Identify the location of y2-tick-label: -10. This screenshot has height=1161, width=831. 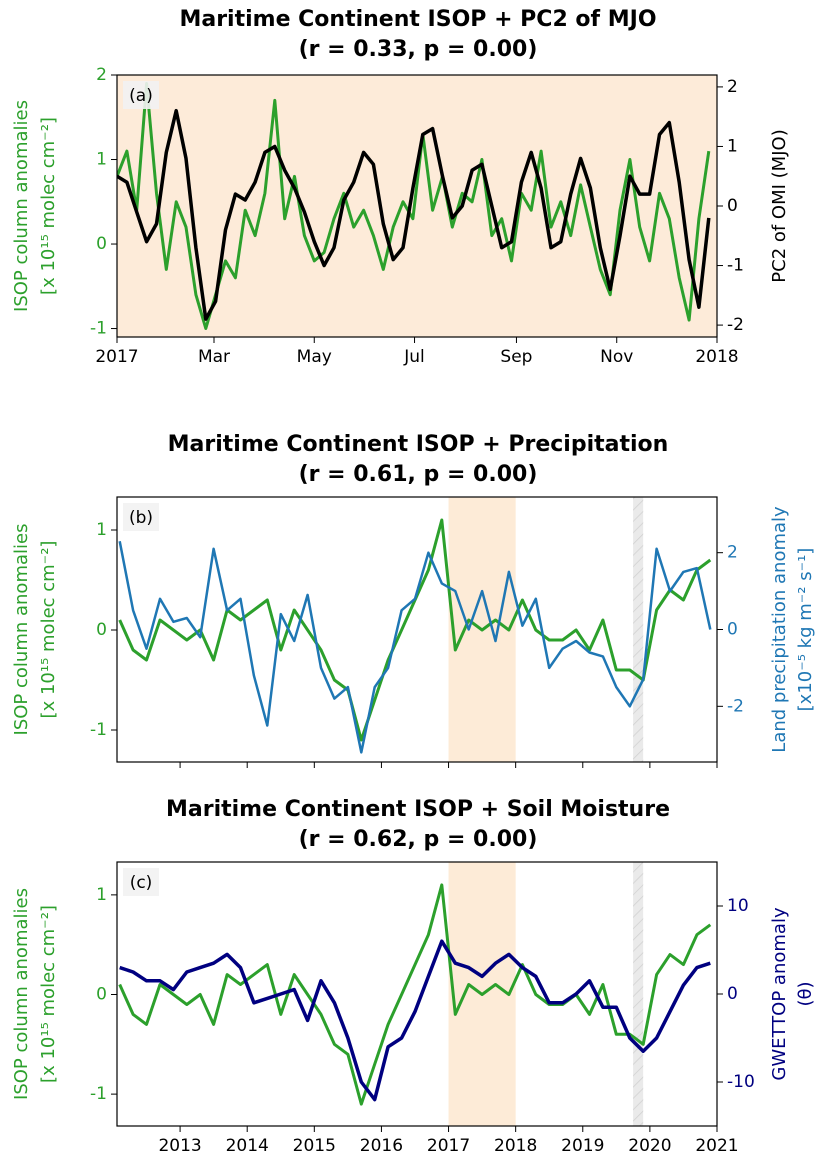
(741, 1082).